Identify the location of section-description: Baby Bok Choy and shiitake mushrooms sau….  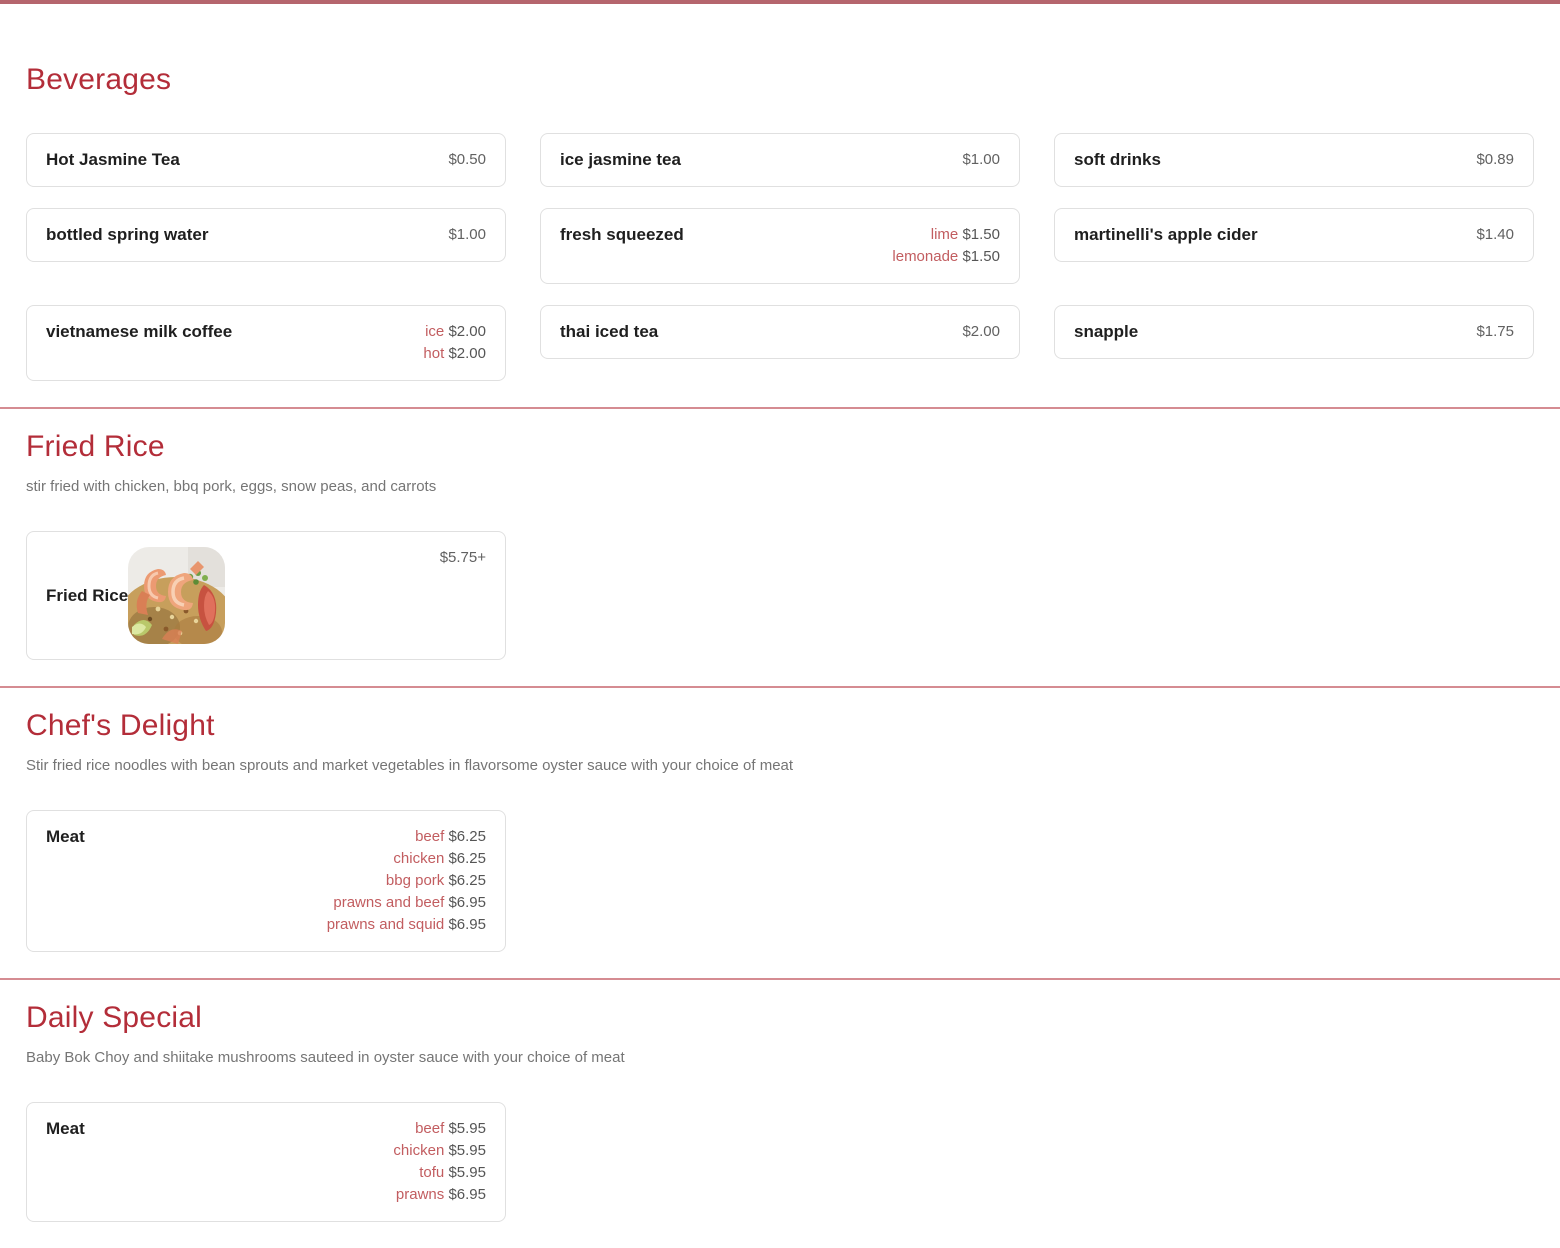
(325, 1057).